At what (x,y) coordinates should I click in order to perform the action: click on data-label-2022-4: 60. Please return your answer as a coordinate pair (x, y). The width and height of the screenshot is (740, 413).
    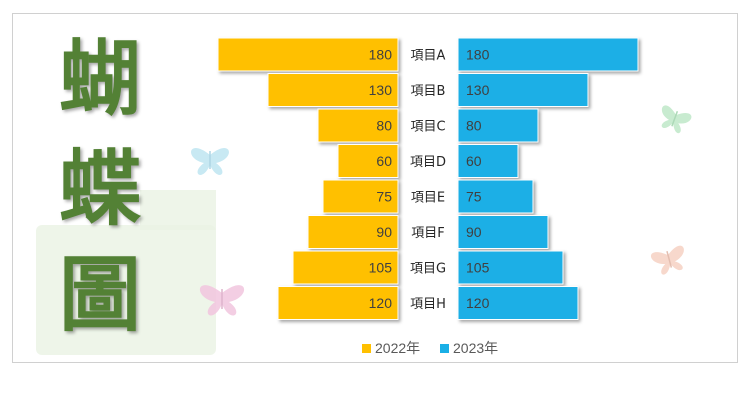
    Looking at the image, I should click on (384, 161).